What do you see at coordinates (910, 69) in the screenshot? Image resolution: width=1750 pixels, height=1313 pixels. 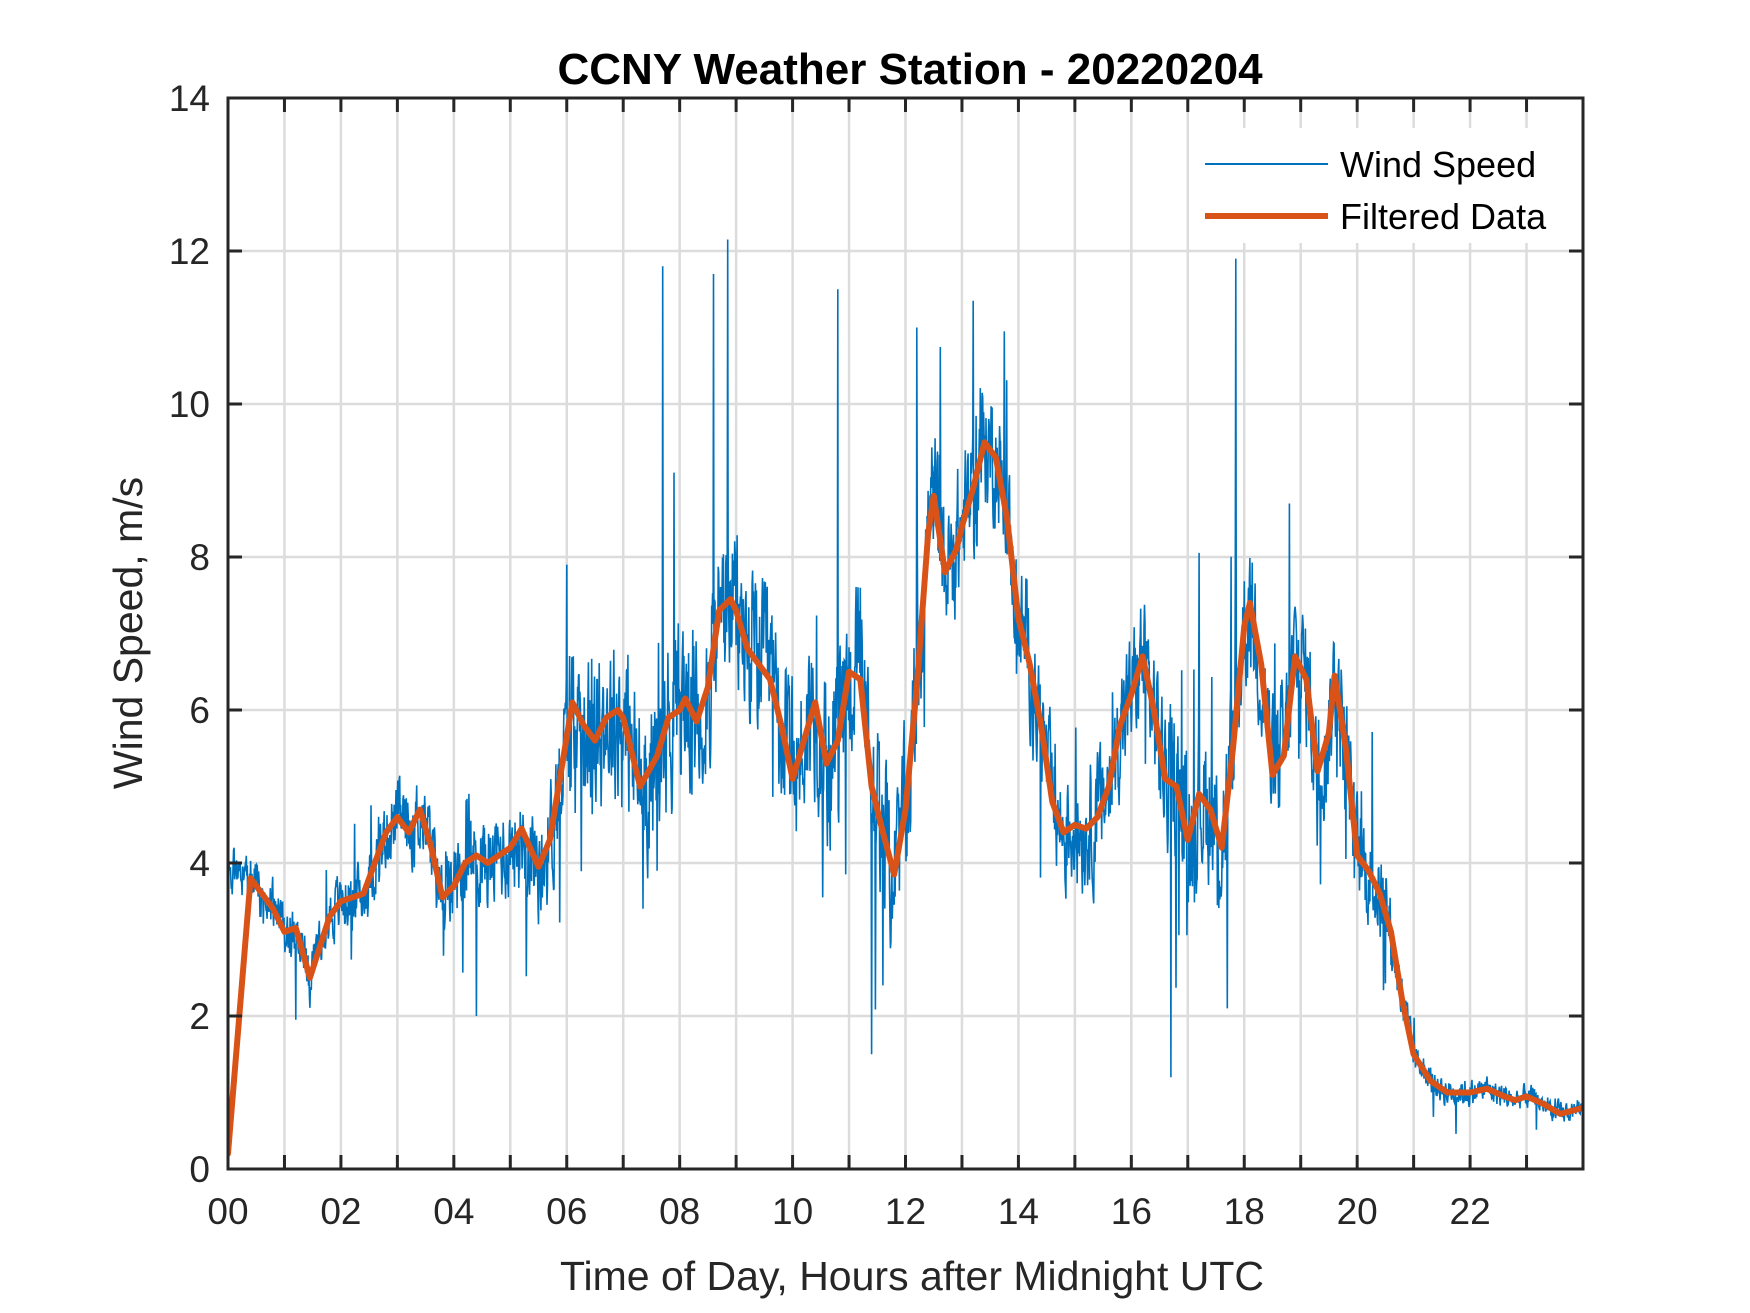 I see `chart-title: CCNY Weather Station - 20220204` at bounding box center [910, 69].